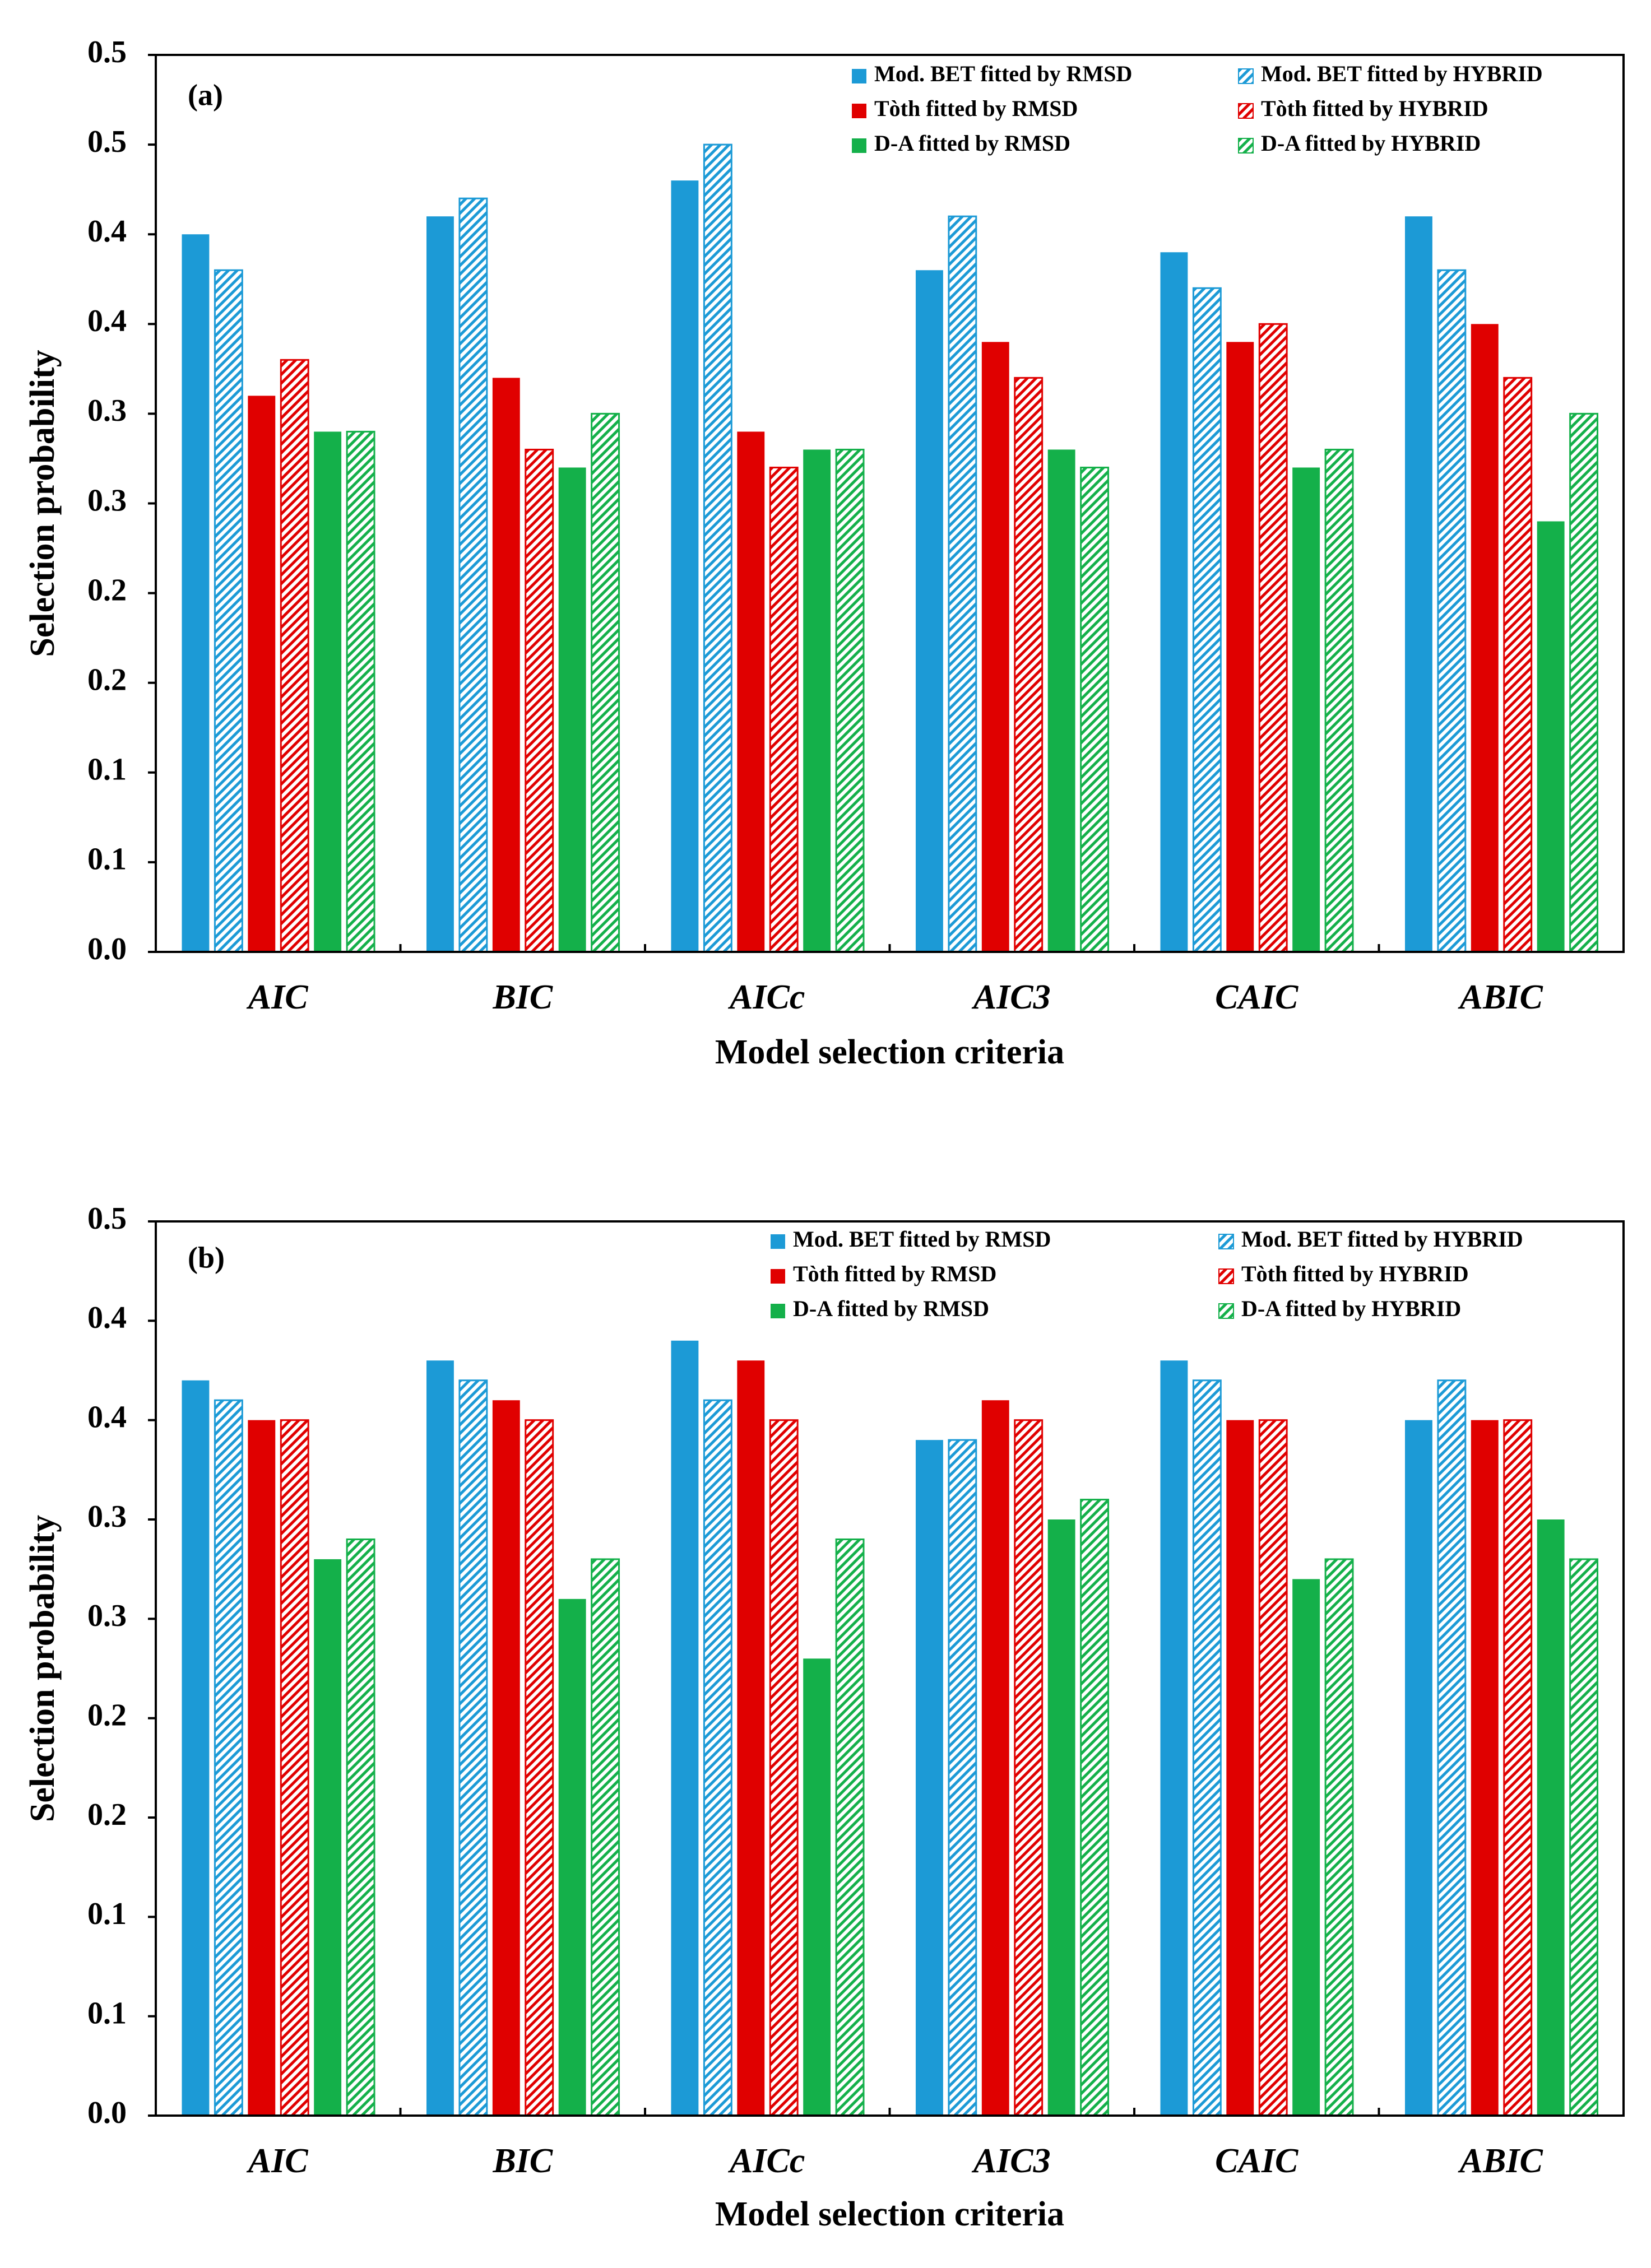 The height and width of the screenshot is (2268, 1651). Describe the element at coordinates (891, 1308) in the screenshot. I see `legend-label: D-A fitted by RMSD` at that location.